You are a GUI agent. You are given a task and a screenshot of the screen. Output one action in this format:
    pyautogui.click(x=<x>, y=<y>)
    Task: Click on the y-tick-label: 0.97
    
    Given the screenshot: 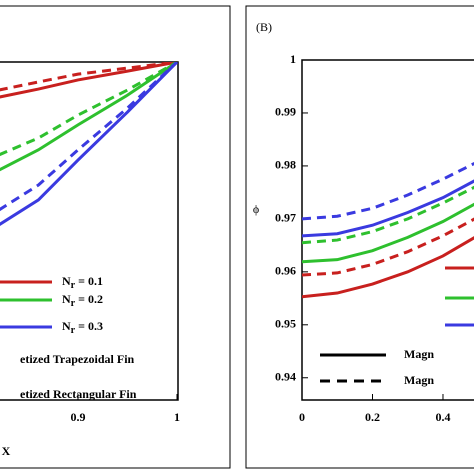 What is the action you would take?
    pyautogui.click(x=285, y=218)
    